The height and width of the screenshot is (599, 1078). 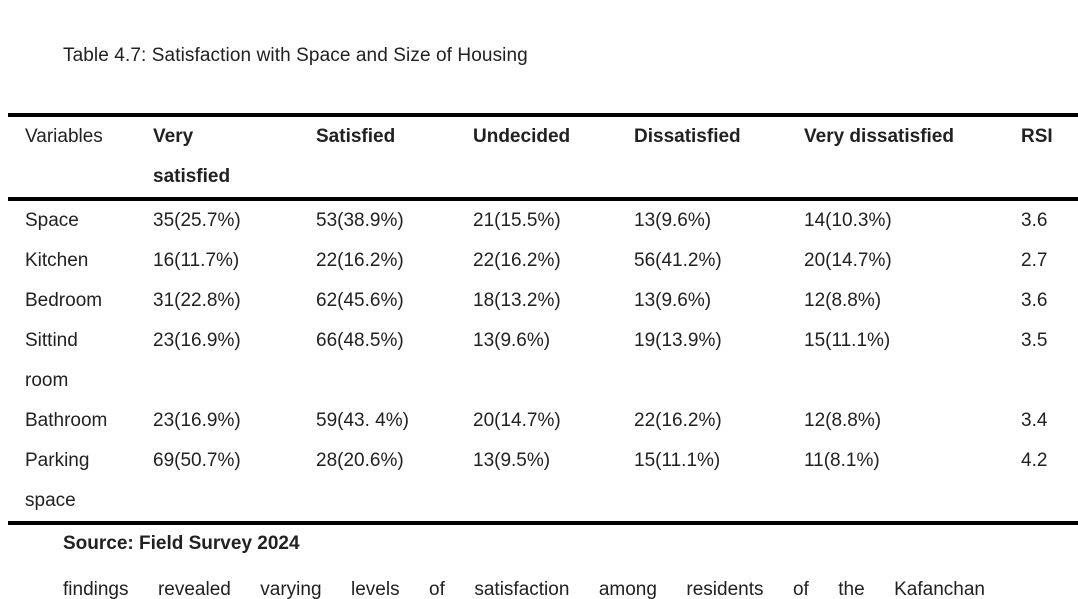 What do you see at coordinates (356, 136) in the screenshot?
I see `col-header-satisfied: Satisfied` at bounding box center [356, 136].